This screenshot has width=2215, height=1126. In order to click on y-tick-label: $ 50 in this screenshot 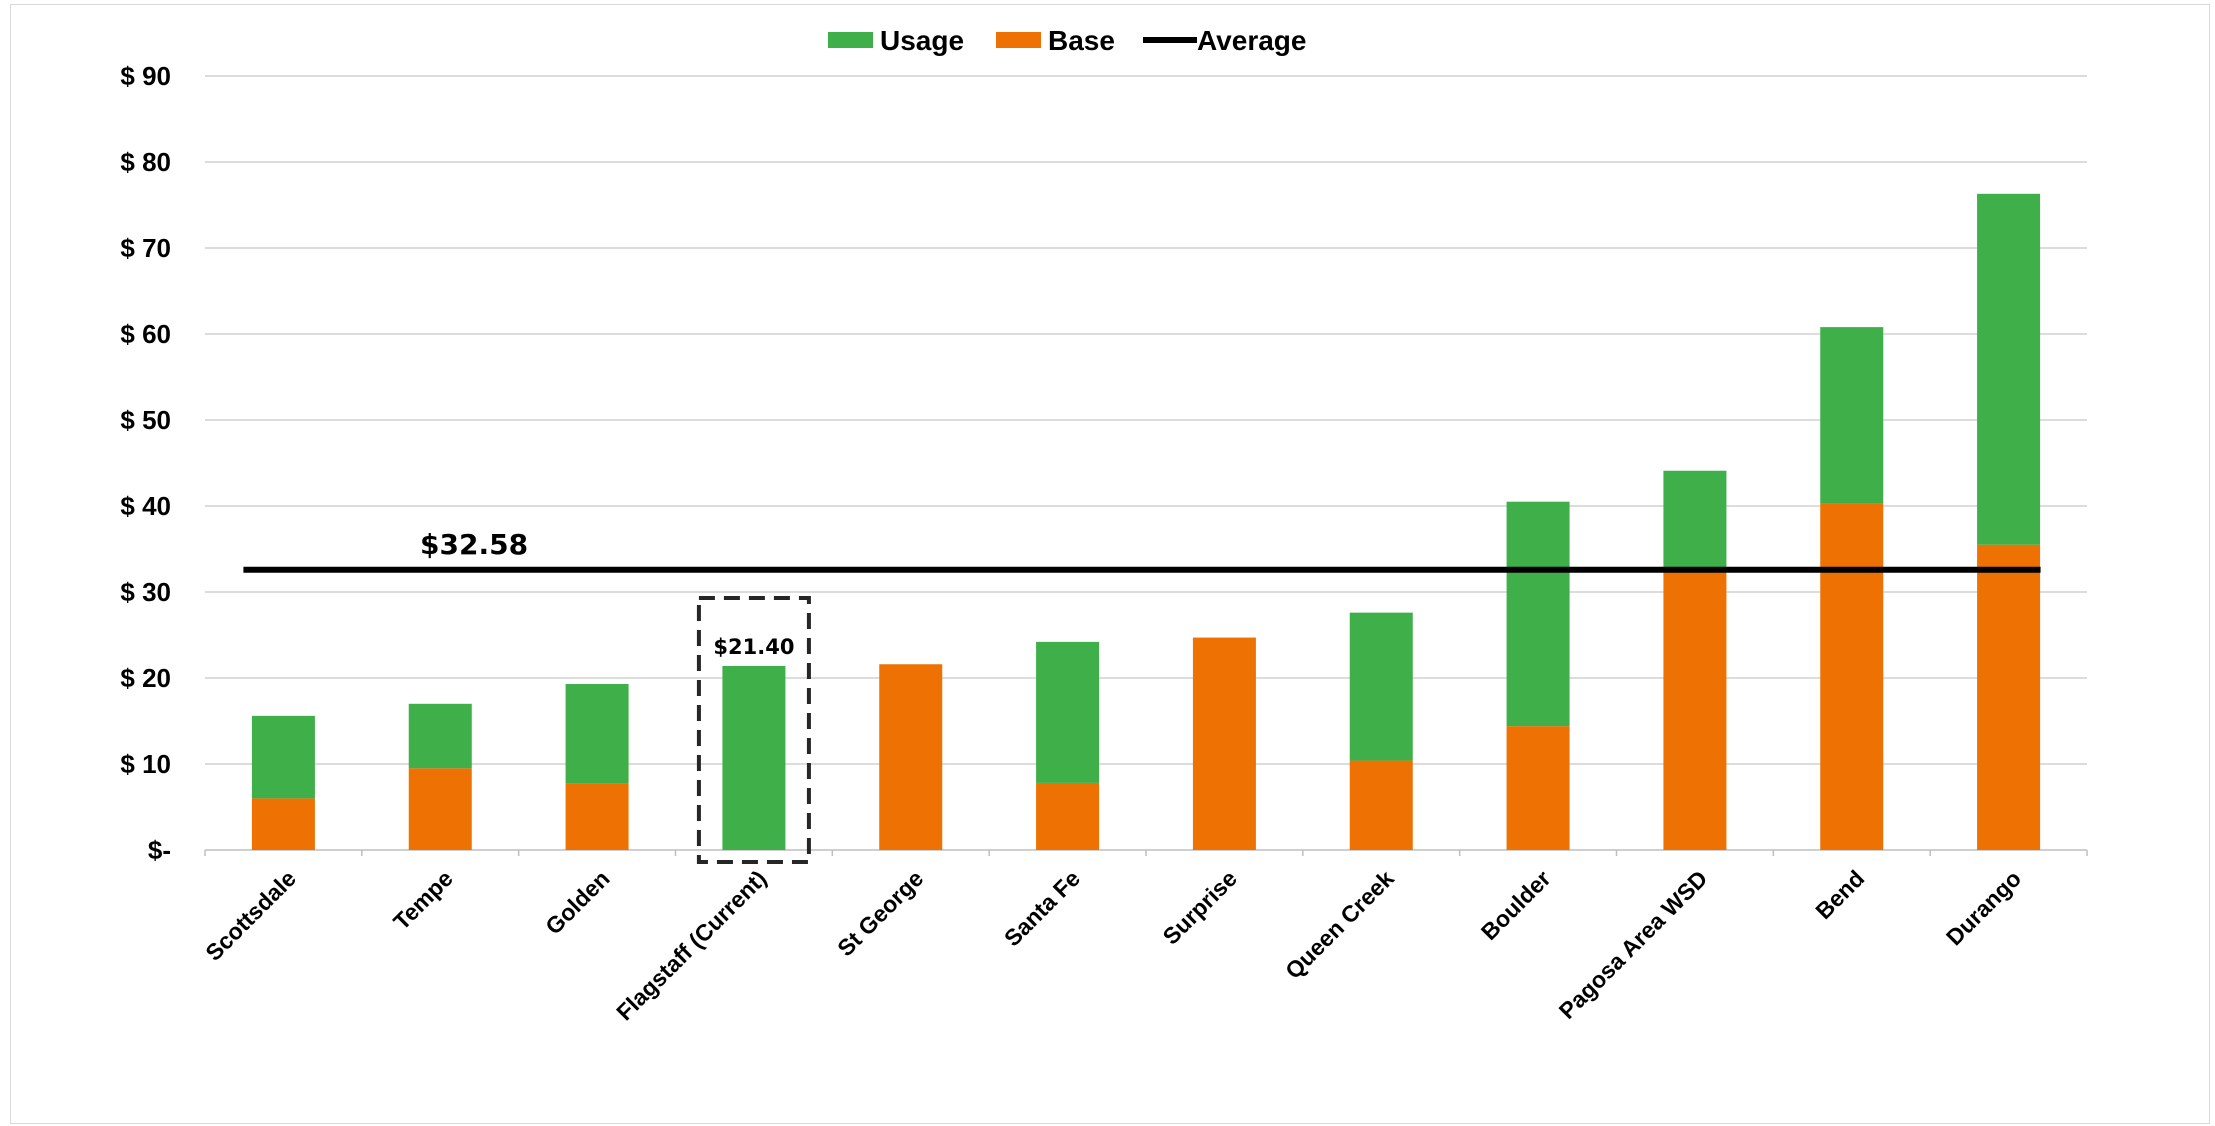, I will do `click(145, 420)`.